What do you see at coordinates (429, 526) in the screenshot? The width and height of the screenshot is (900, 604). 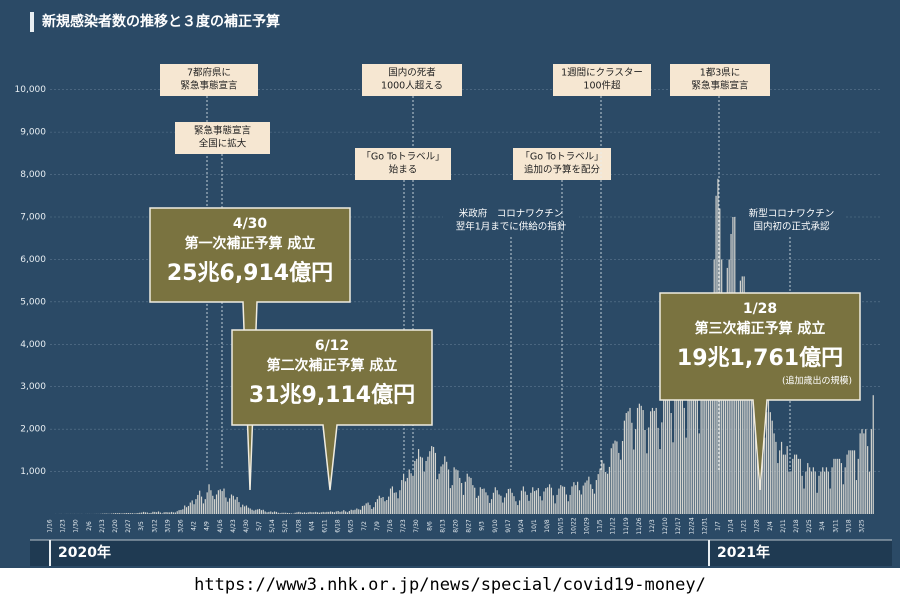 I see `x-tick-label: 8/6` at bounding box center [429, 526].